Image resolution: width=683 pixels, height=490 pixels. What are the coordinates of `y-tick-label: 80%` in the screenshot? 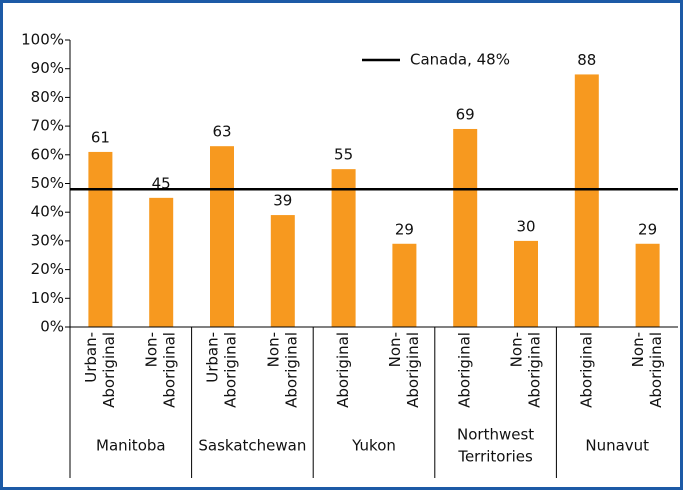 It's located at (47, 97).